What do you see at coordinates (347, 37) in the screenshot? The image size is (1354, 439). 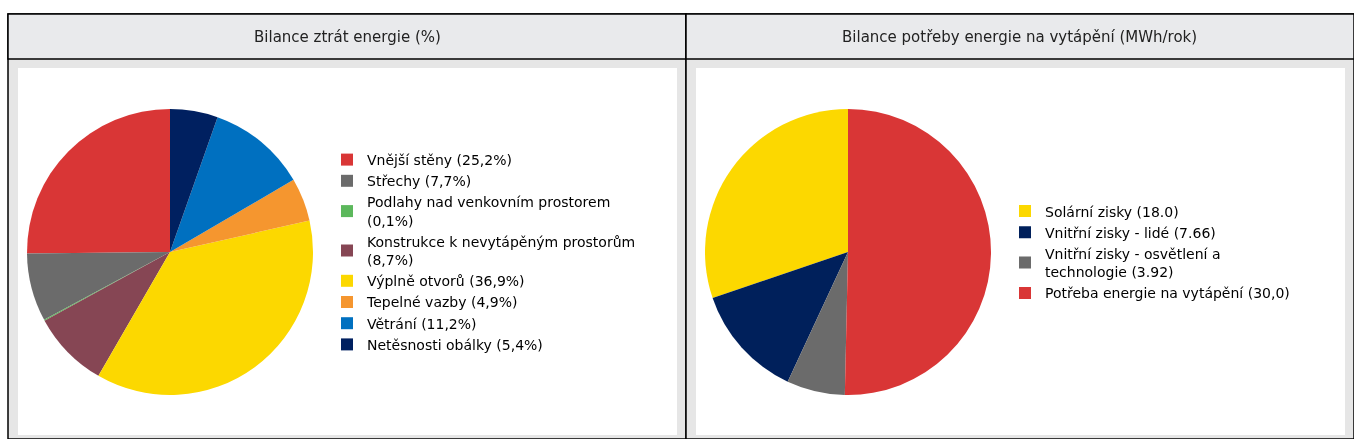 I see `chart-title: Bilance ztrát energie (%)` at bounding box center [347, 37].